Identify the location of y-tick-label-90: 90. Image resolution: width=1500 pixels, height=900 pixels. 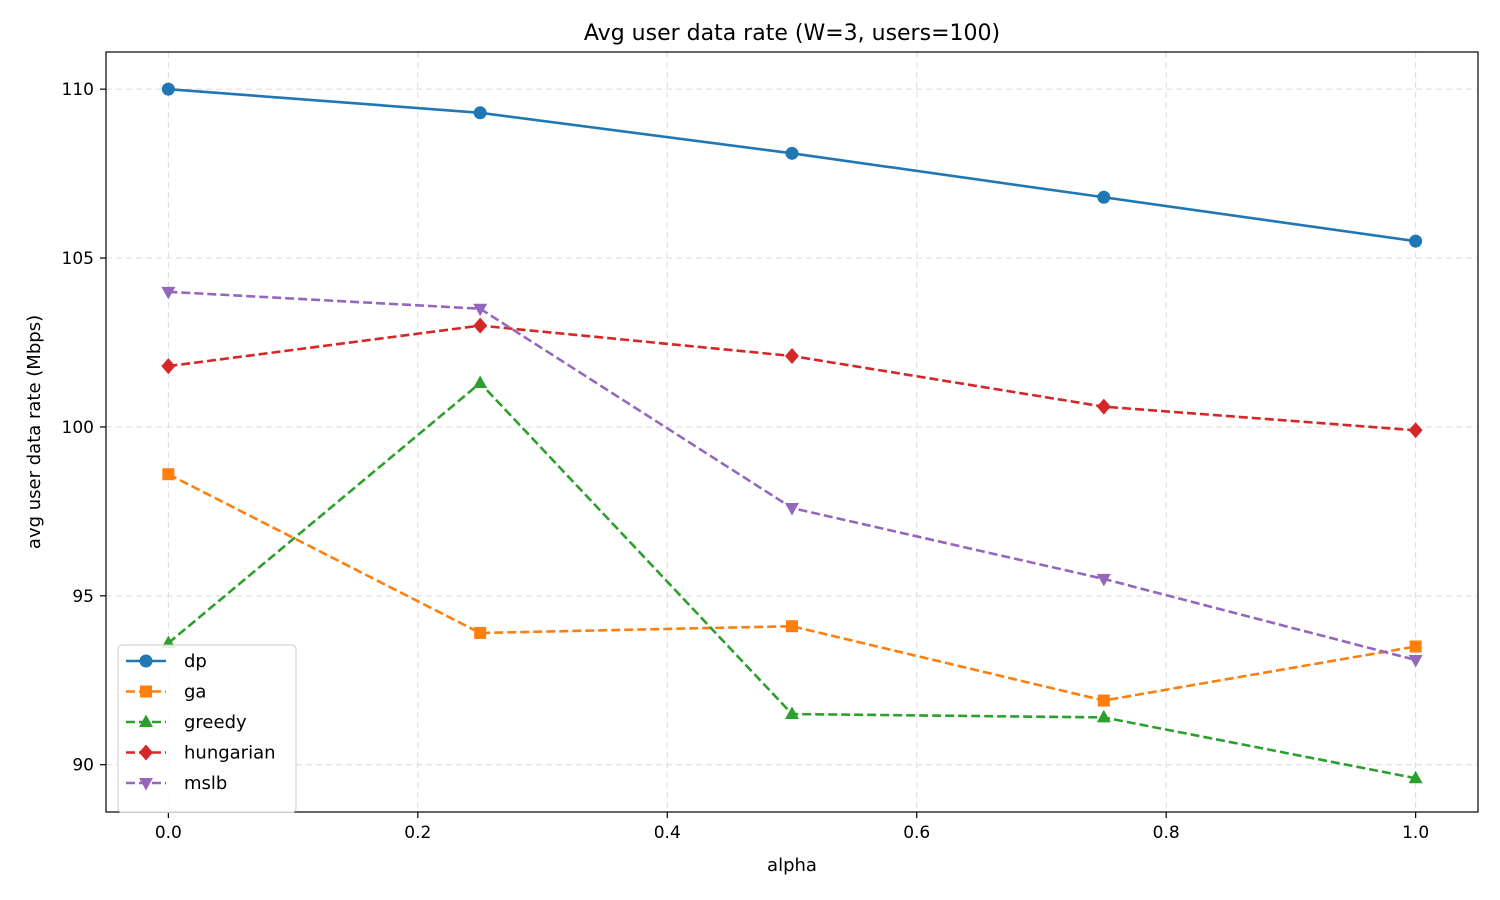
(83, 766).